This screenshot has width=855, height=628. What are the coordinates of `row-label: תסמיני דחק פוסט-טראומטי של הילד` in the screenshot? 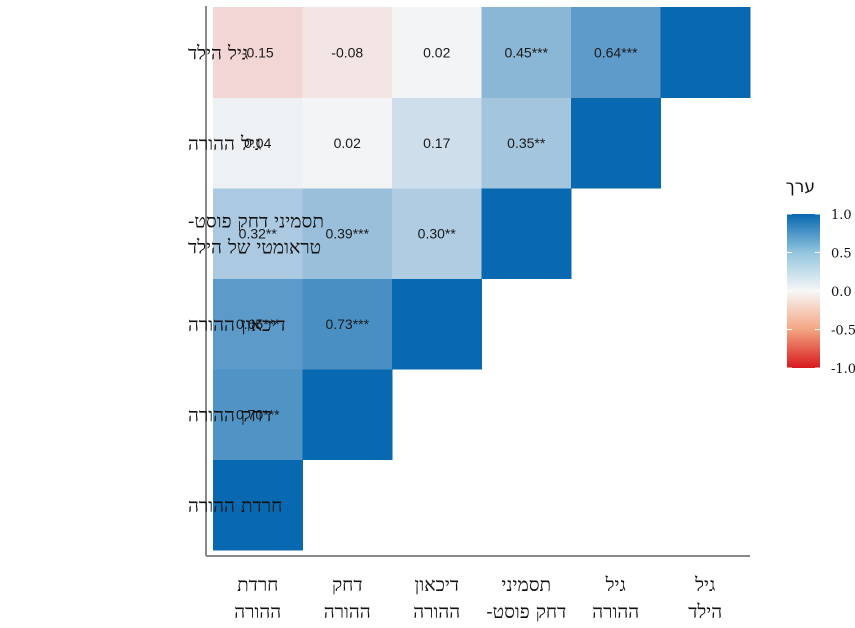 It's located at (256, 234).